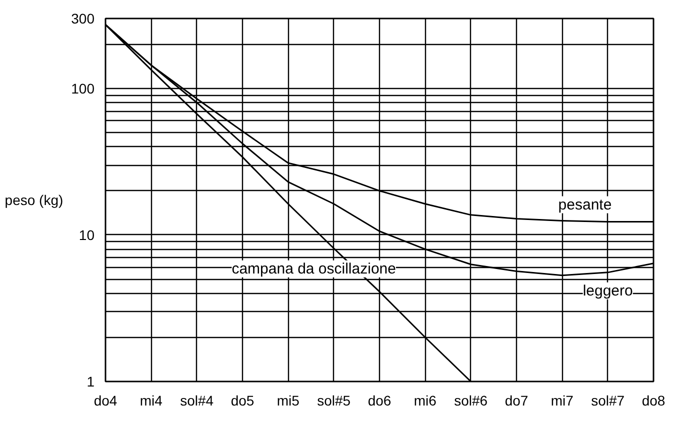 The width and height of the screenshot is (675, 421). I want to click on series-label: pesante, so click(585, 205).